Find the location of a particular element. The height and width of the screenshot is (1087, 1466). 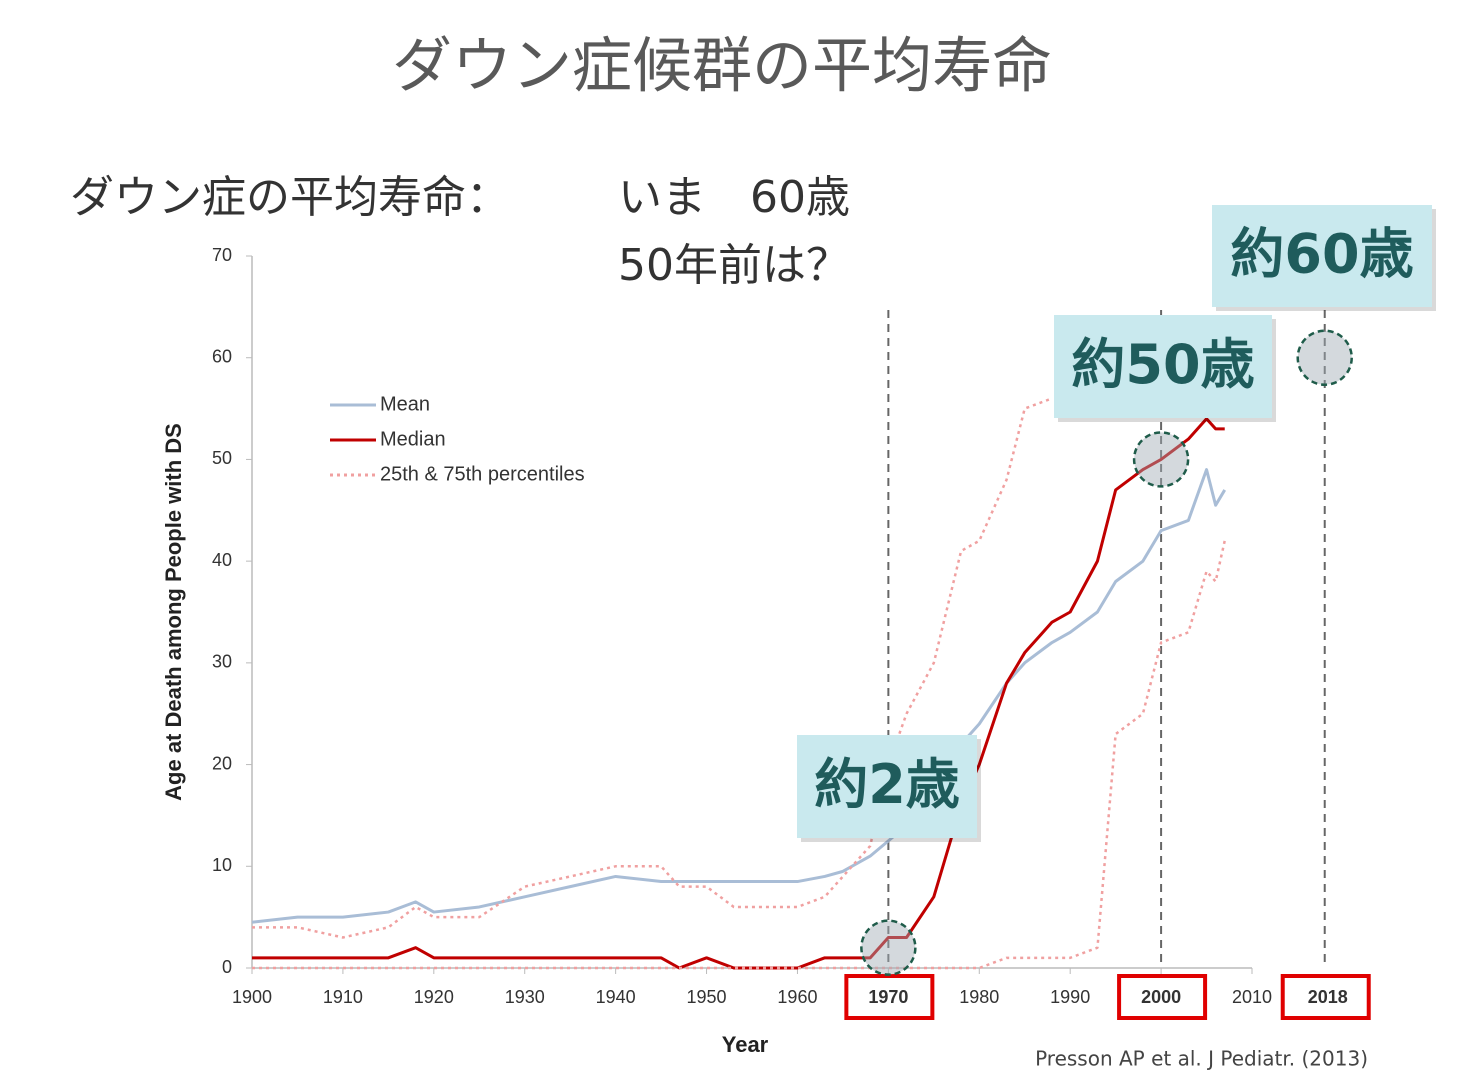

citation: Presson AP et al. J Pediatr. (2013) is located at coordinates (1201, 1059).